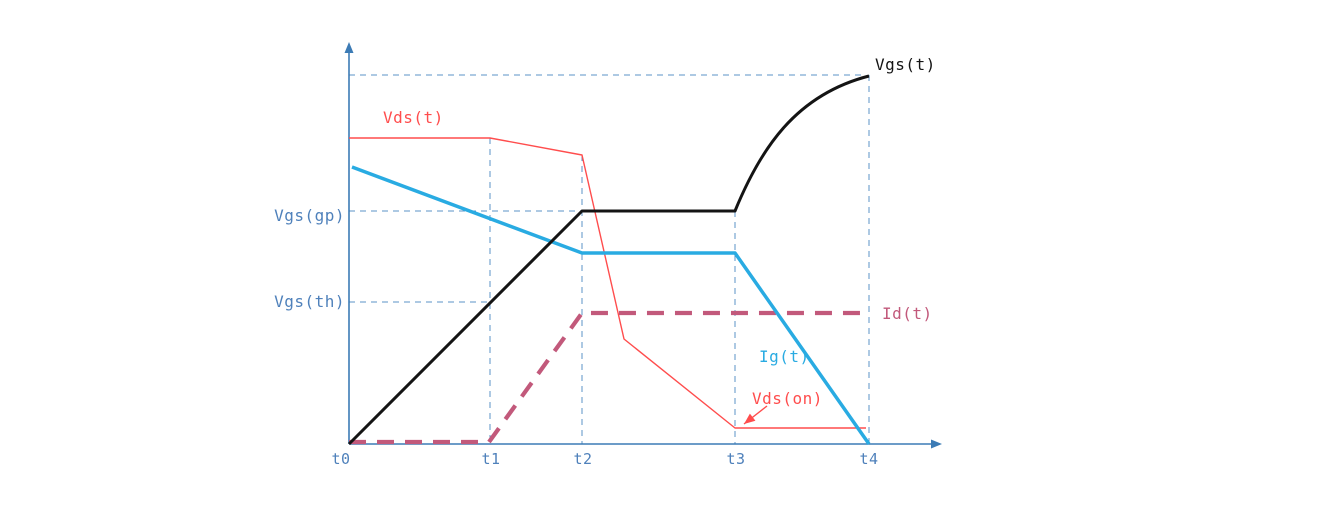  I want to click on id-t-curve-label: Id(t), so click(907, 313).